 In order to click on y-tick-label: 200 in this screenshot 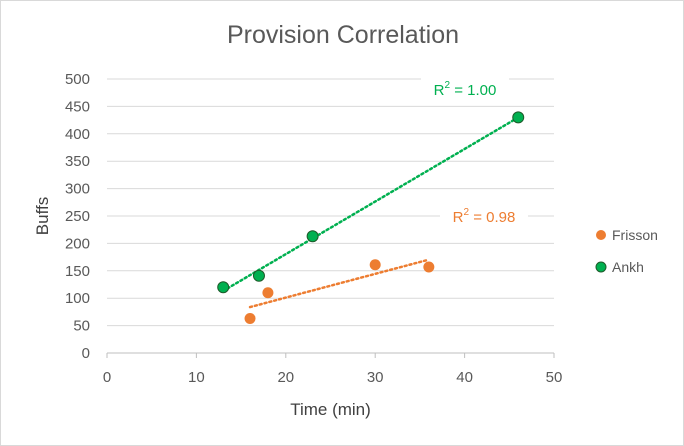, I will do `click(77, 243)`.